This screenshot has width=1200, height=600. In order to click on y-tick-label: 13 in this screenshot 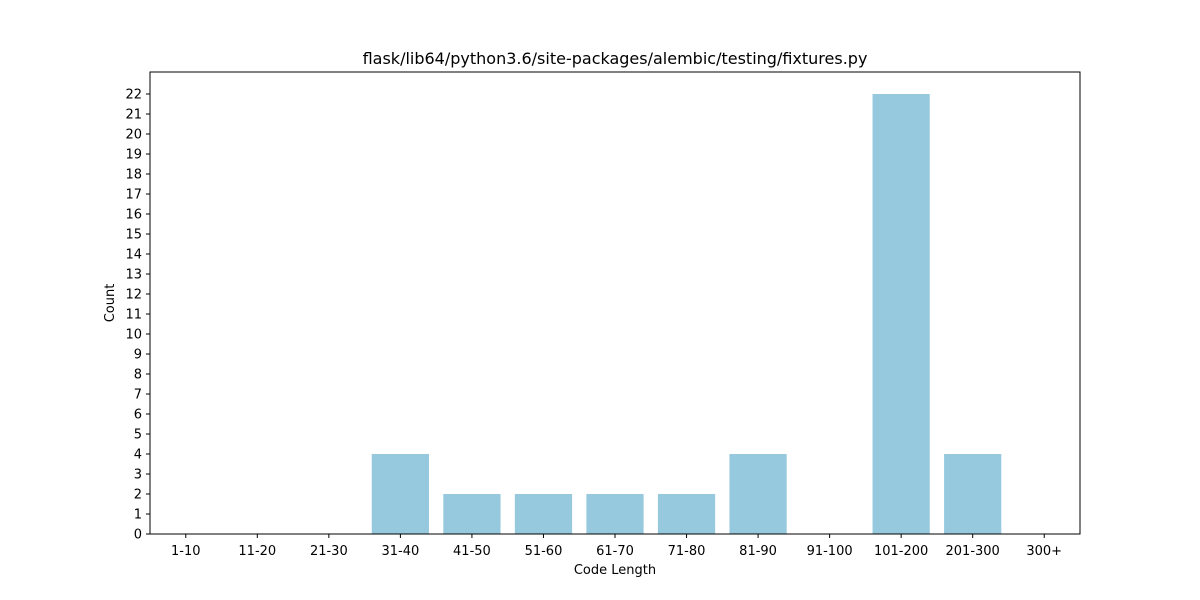, I will do `click(133, 275)`.